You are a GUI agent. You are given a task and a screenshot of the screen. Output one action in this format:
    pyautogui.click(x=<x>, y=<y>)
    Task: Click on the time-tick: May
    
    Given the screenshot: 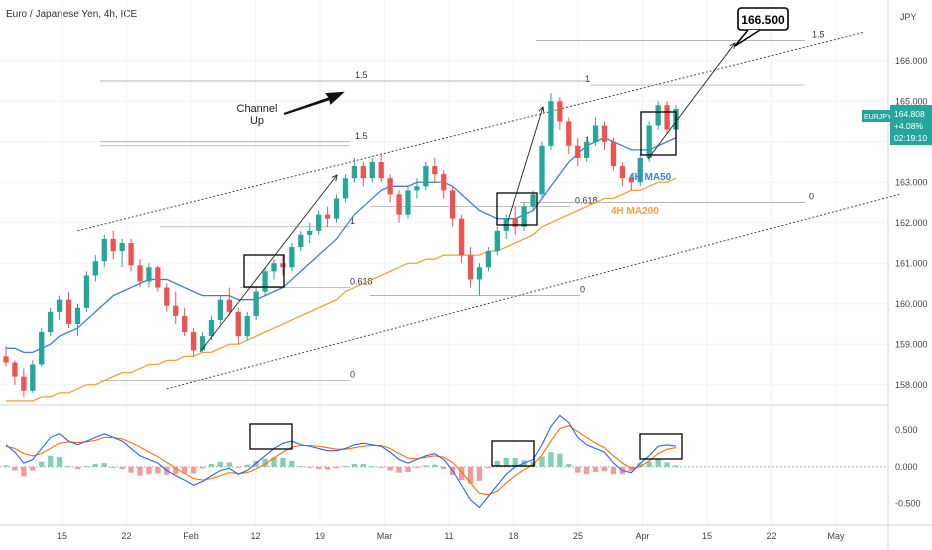 What is the action you would take?
    pyautogui.click(x=836, y=536)
    